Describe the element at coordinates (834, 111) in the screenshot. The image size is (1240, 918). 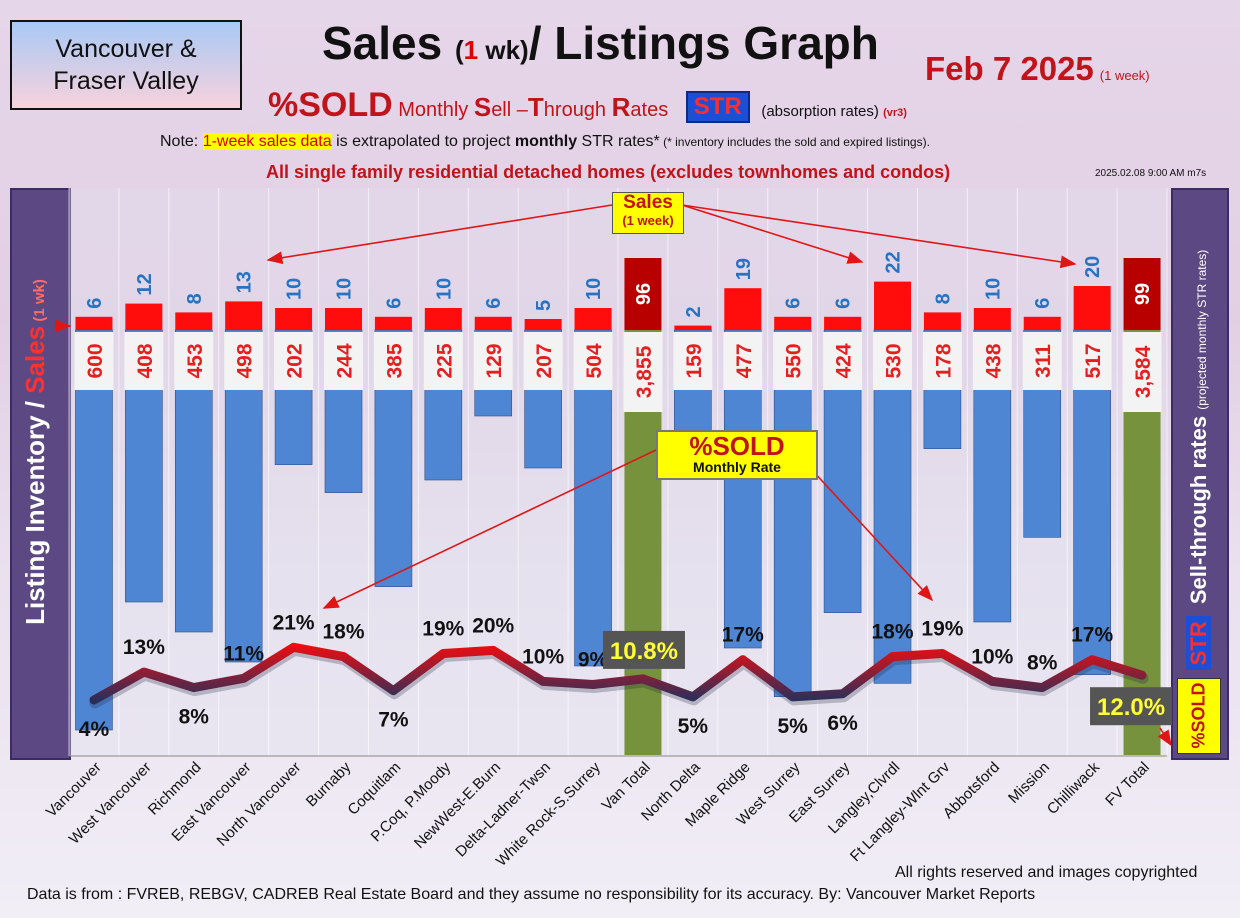
I see `absorption-note: (absorption rates) (vr3)` at that location.